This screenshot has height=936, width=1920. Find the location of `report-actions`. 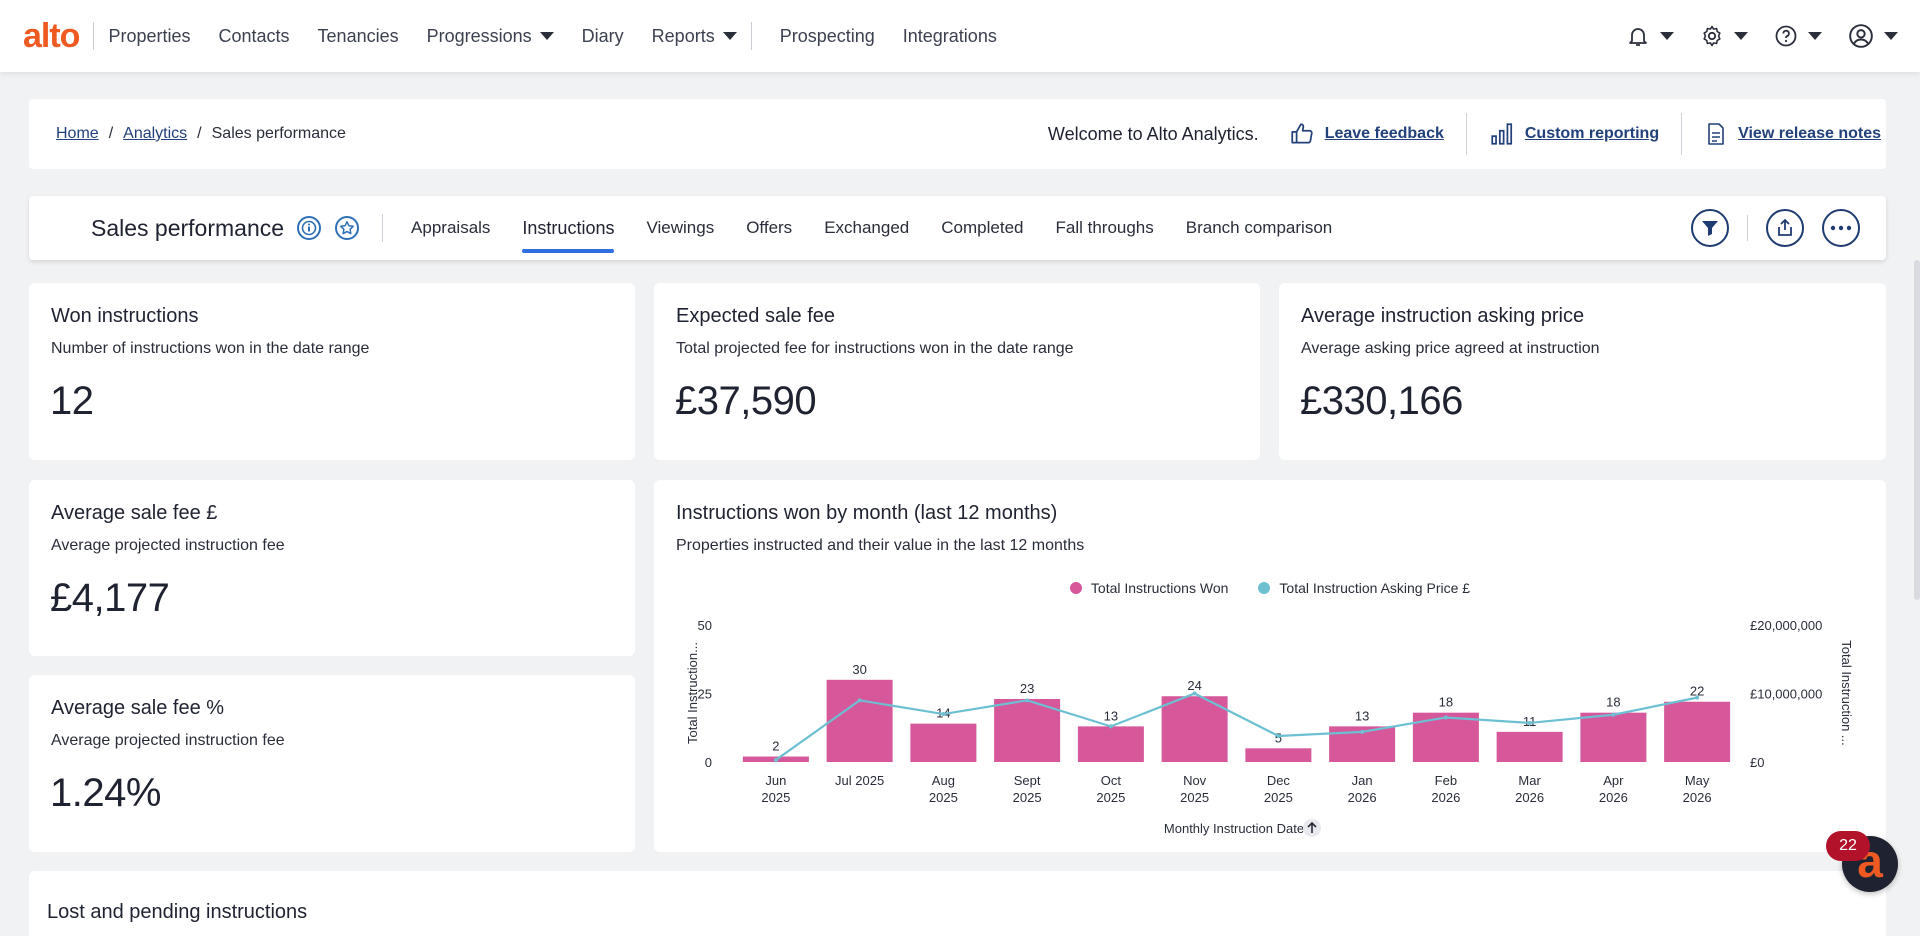

report-actions is located at coordinates (1775, 228).